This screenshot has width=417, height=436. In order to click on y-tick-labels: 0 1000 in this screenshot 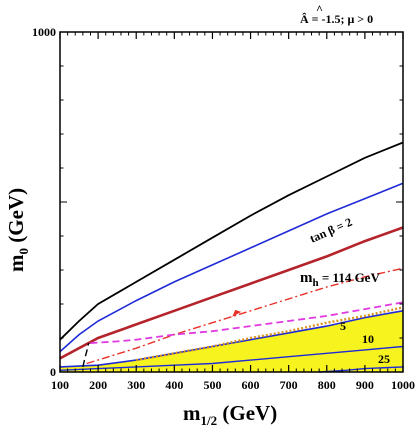, I will do `click(44, 202)`.